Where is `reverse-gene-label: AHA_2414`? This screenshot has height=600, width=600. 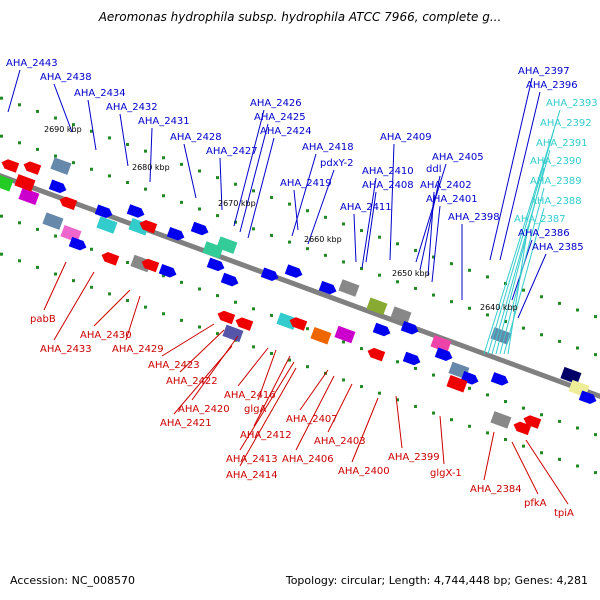 reverse-gene-label: AHA_2414 is located at coordinates (252, 475).